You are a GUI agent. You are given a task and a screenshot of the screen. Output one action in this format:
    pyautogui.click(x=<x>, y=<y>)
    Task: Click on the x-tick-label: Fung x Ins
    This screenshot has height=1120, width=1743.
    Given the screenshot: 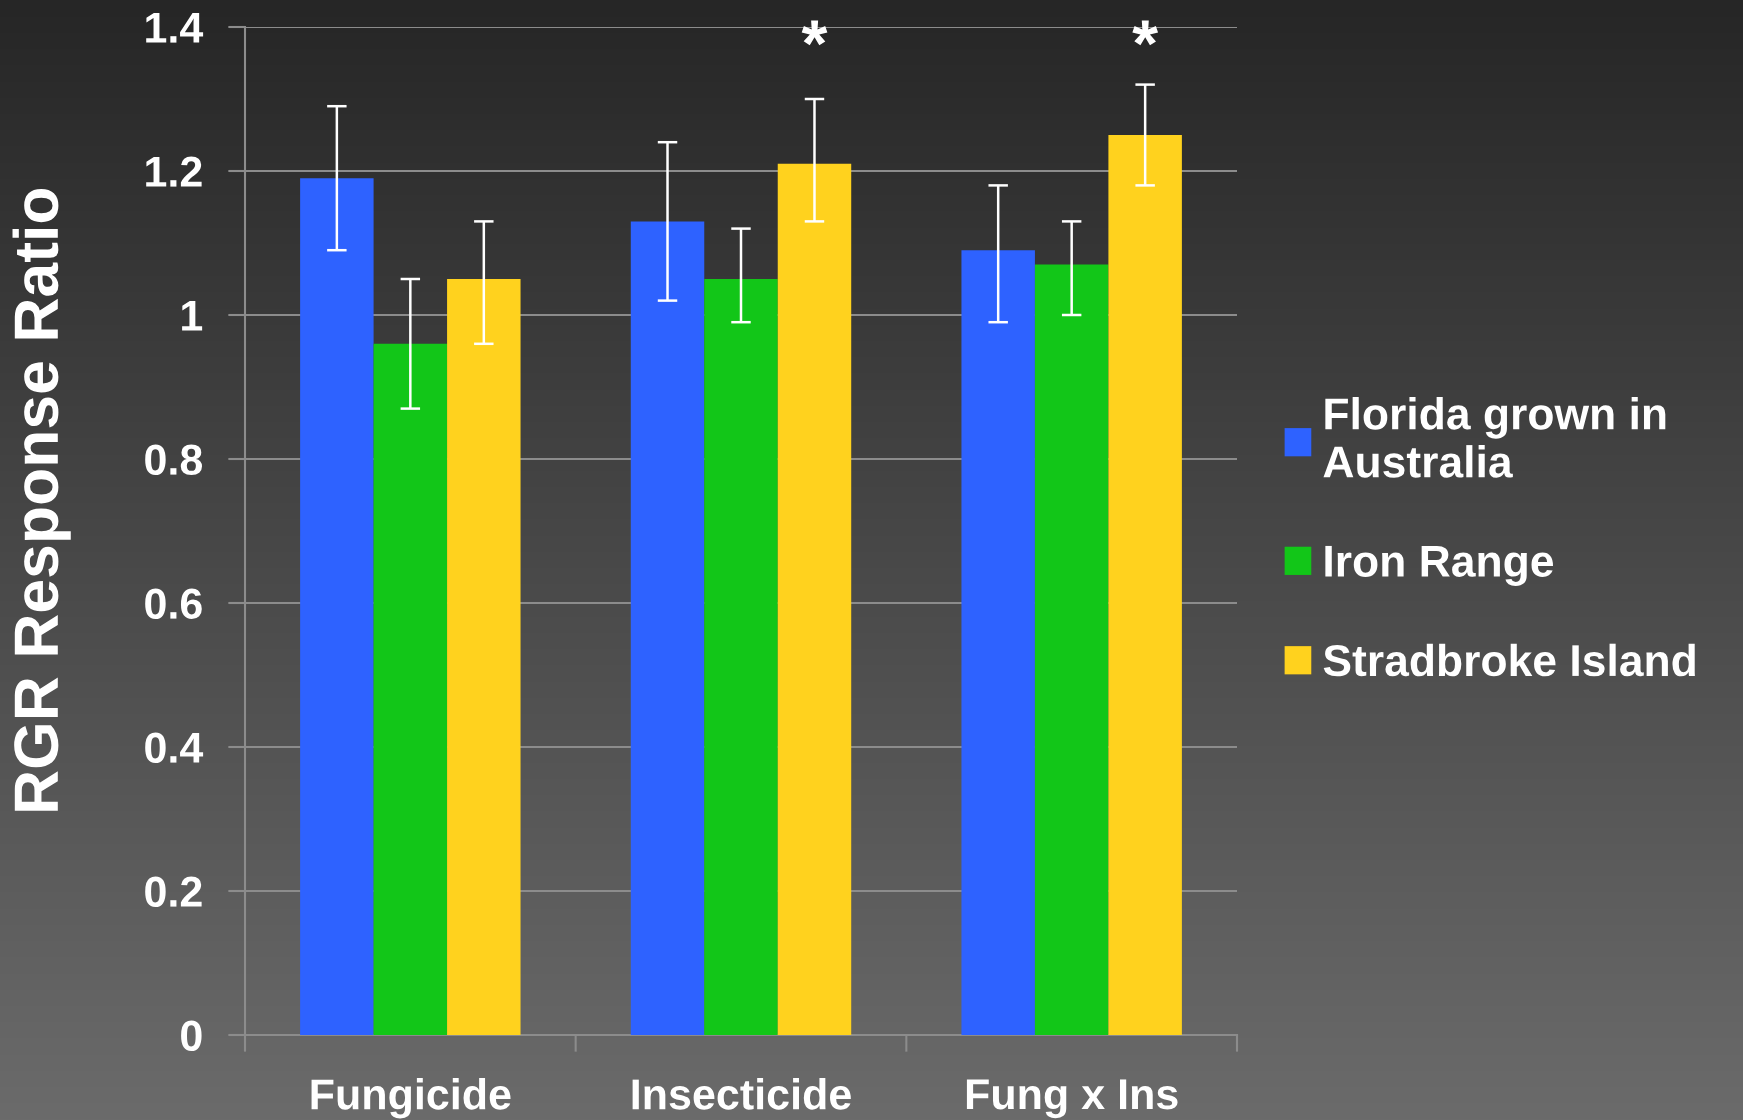 What is the action you would take?
    pyautogui.click(x=1072, y=1099)
    